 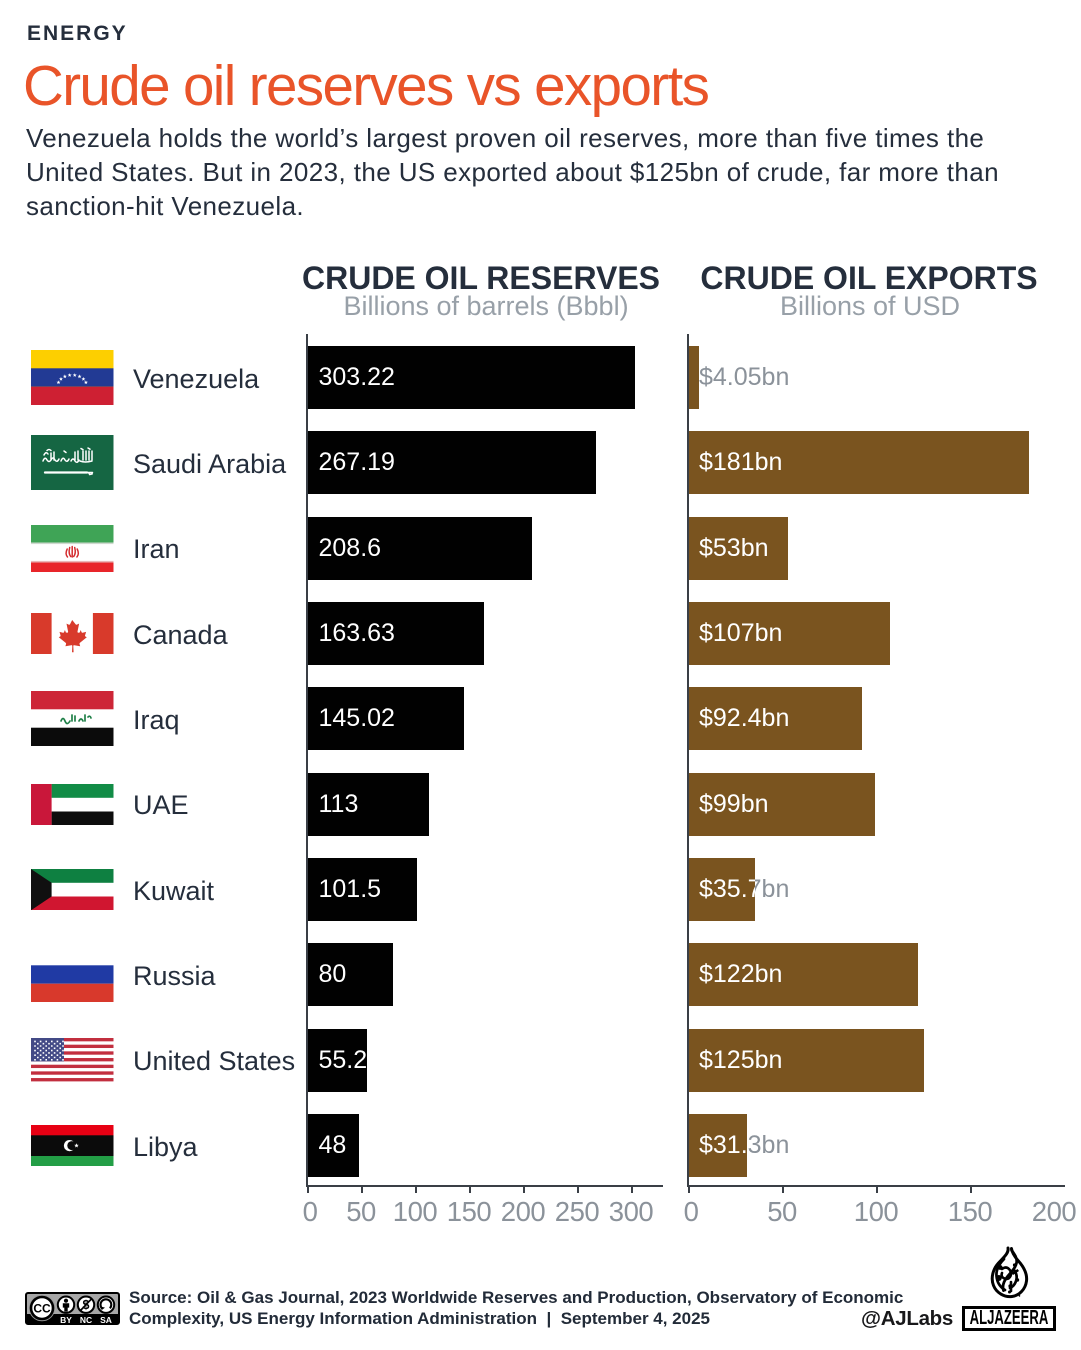 What do you see at coordinates (66, 1320) in the screenshot?
I see `svg-text: BY` at bounding box center [66, 1320].